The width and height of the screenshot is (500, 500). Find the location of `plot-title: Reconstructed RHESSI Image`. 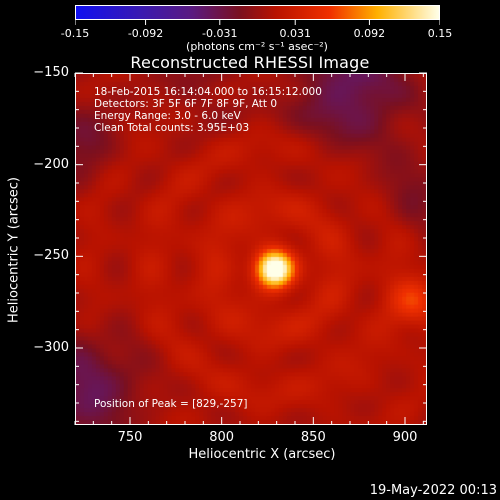

plot-title: Reconstructed RHESSI Image is located at coordinates (250, 62).